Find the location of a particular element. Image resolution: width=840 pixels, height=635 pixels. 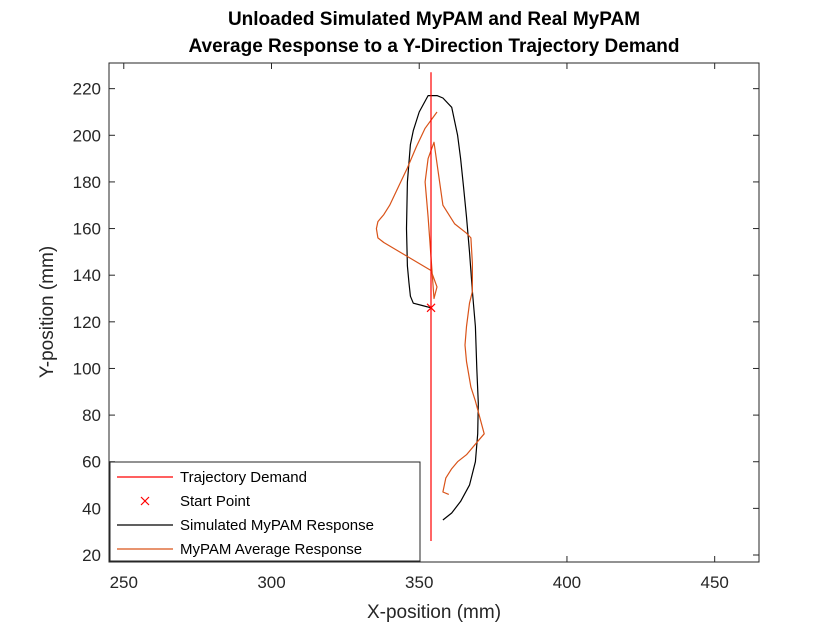

series-line-mypam-average-response is located at coordinates (430, 303).